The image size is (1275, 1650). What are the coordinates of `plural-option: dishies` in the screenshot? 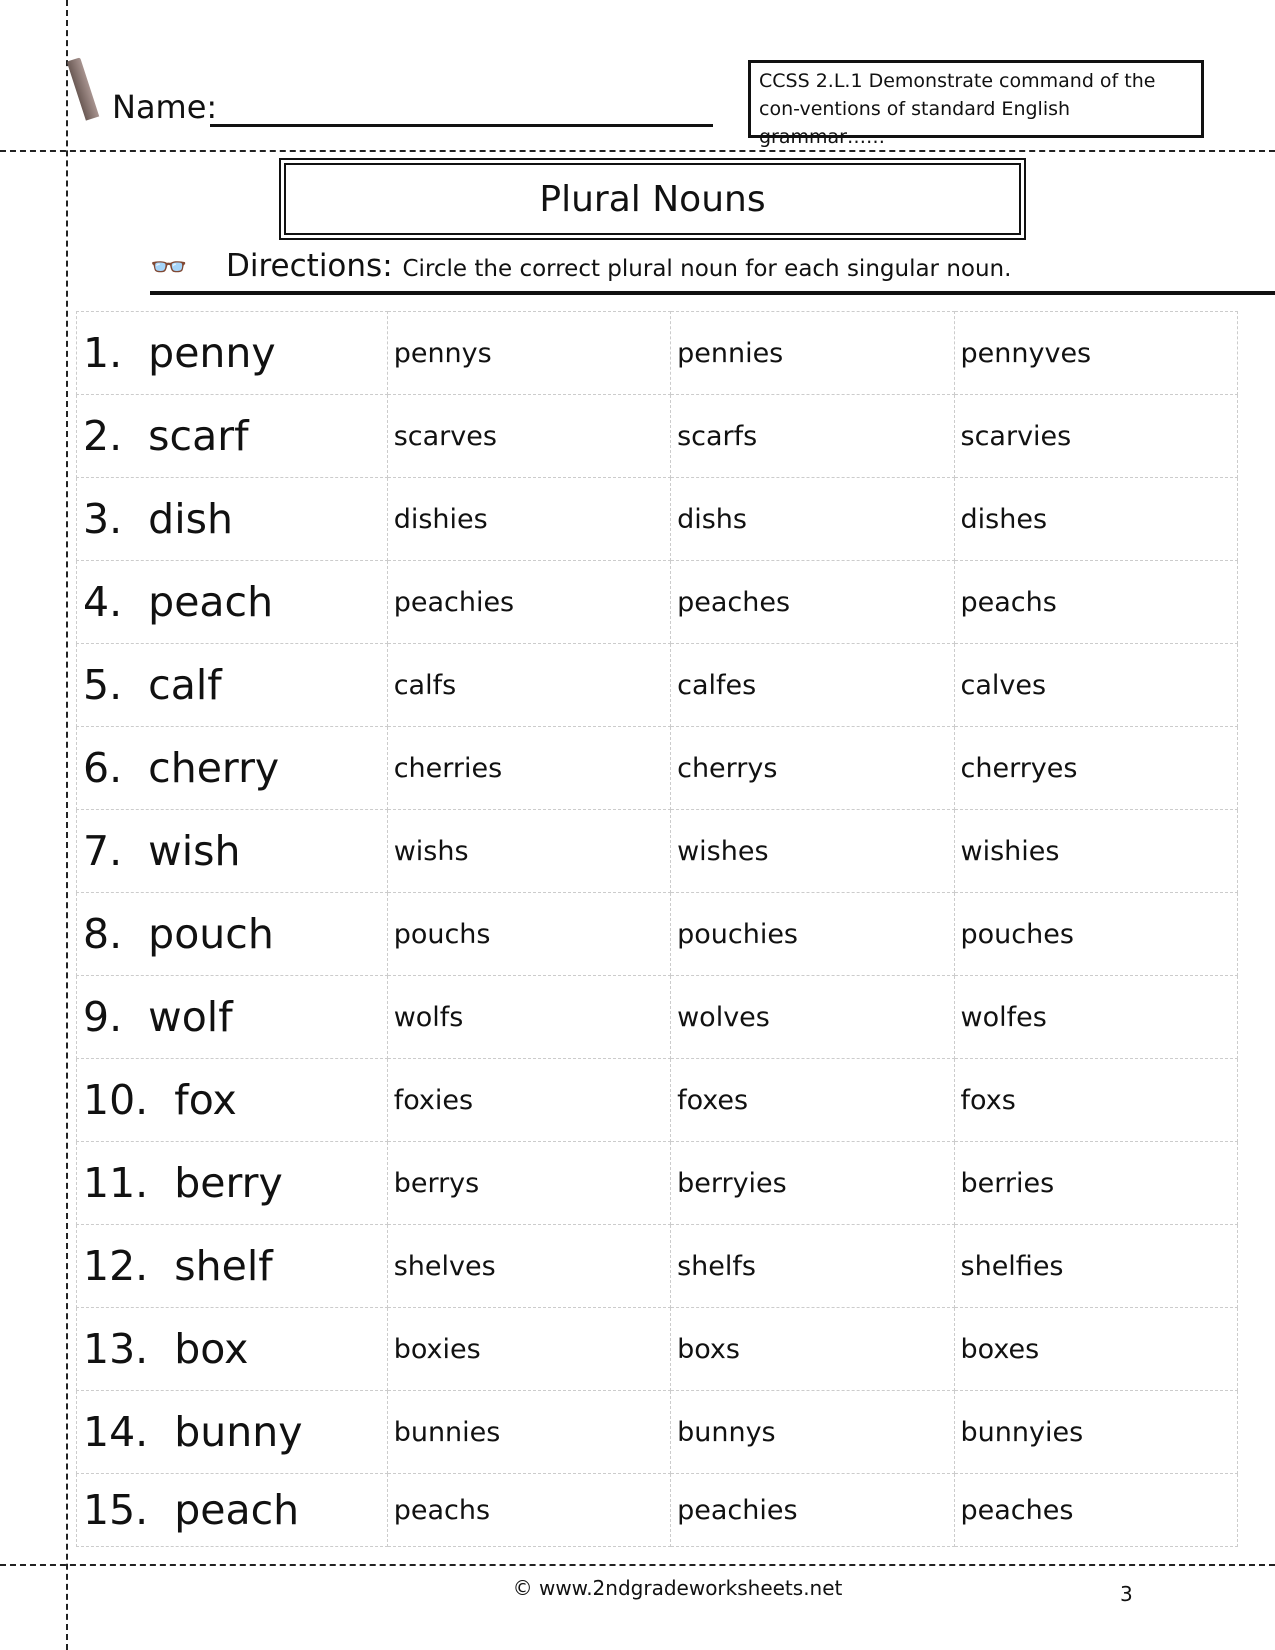 It's located at (529, 519).